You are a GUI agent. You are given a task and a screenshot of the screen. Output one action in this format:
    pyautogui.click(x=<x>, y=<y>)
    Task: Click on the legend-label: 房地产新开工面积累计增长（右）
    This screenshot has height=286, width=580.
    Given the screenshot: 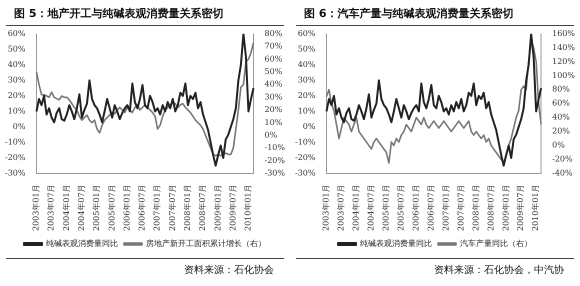 What is the action you would take?
    pyautogui.click(x=206, y=243)
    